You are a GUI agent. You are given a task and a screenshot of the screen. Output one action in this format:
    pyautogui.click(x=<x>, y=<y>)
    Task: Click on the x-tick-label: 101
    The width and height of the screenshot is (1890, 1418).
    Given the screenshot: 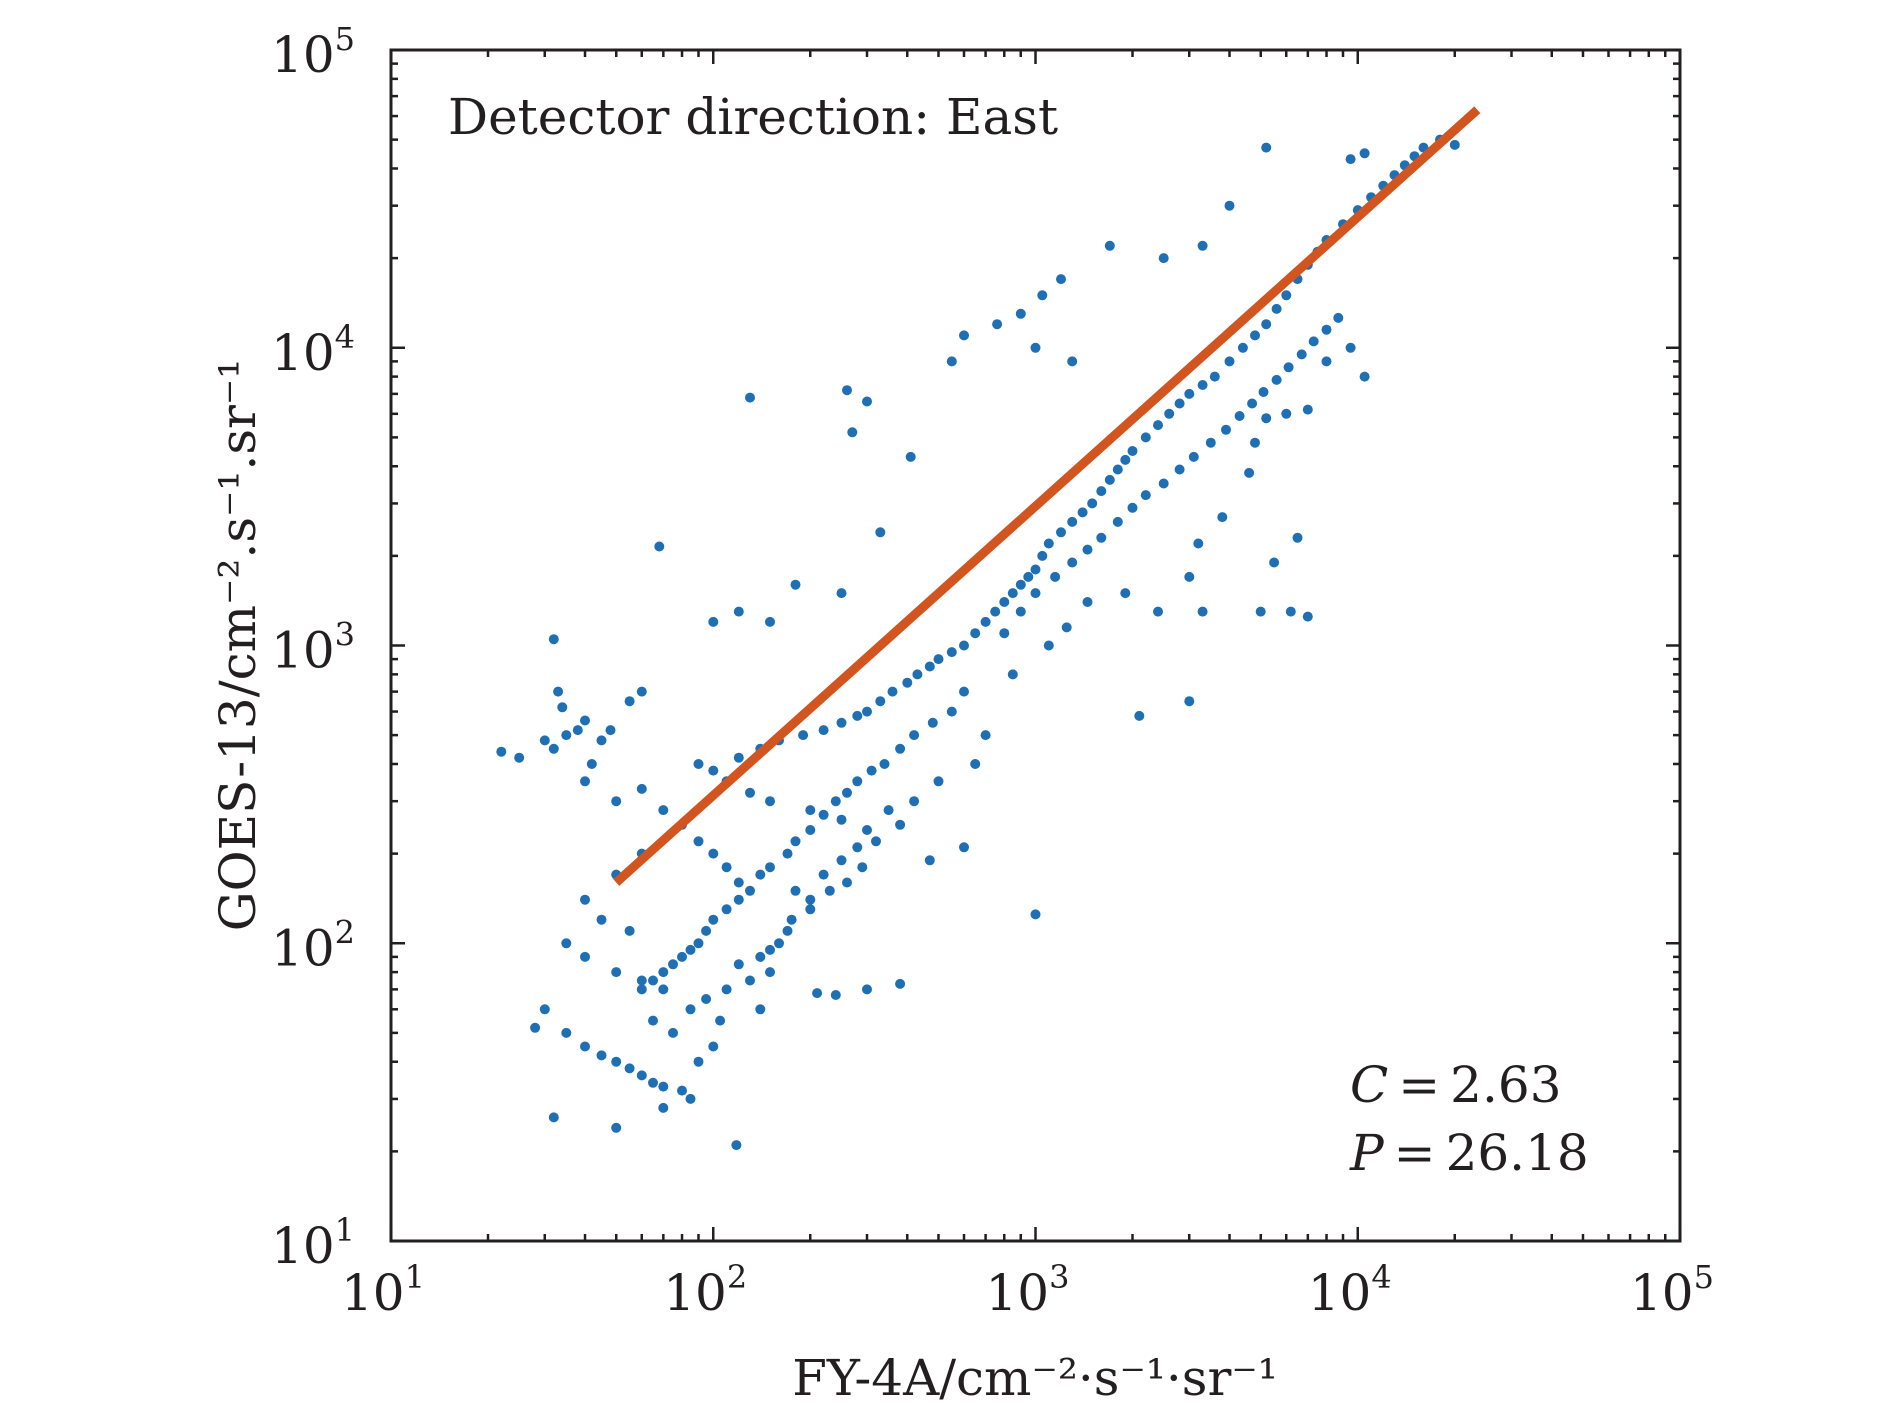 What is the action you would take?
    pyautogui.click(x=383, y=1290)
    